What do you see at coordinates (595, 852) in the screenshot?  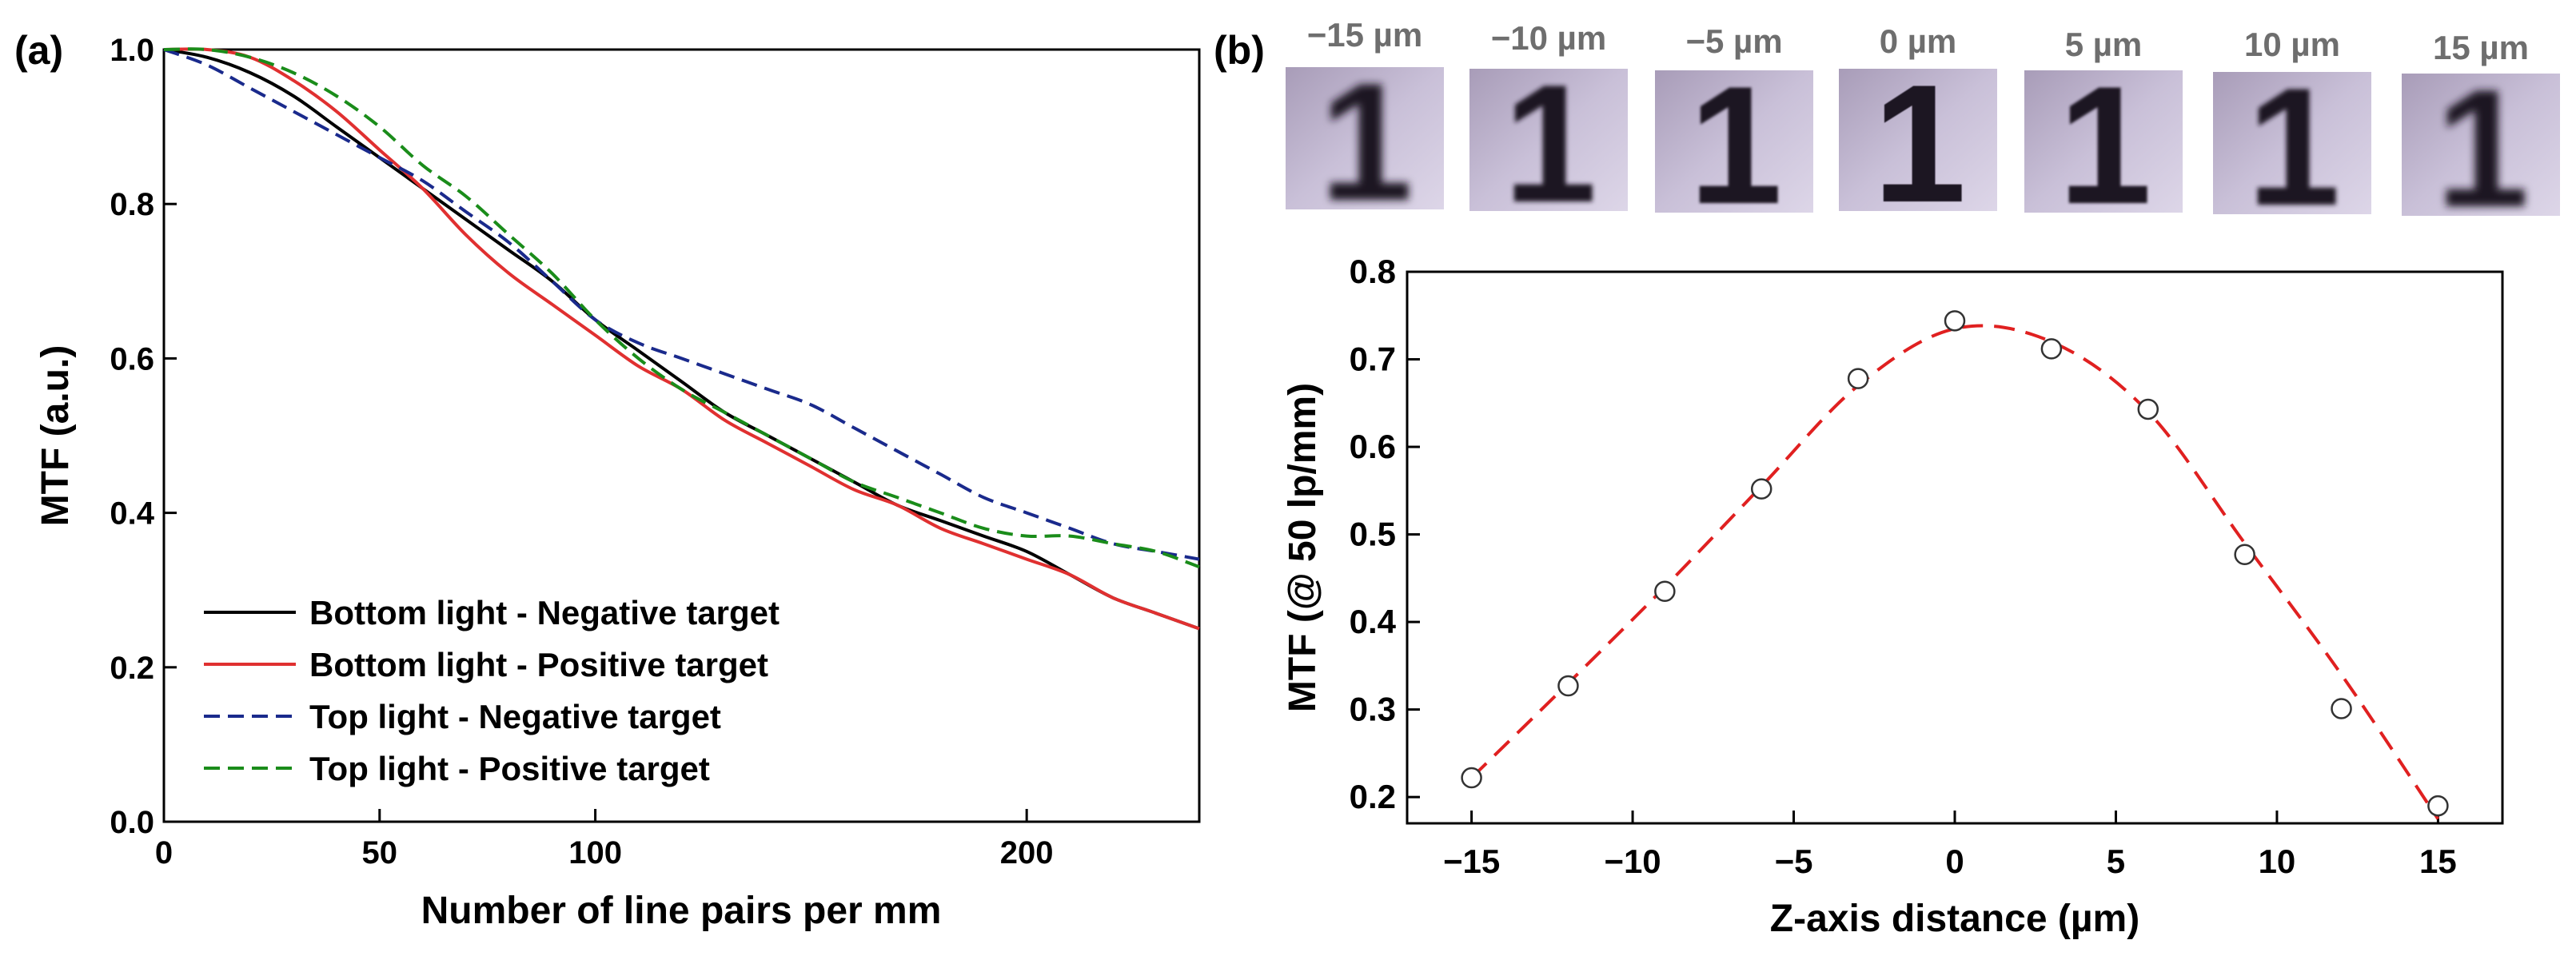 I see `x-tick-label: 100` at bounding box center [595, 852].